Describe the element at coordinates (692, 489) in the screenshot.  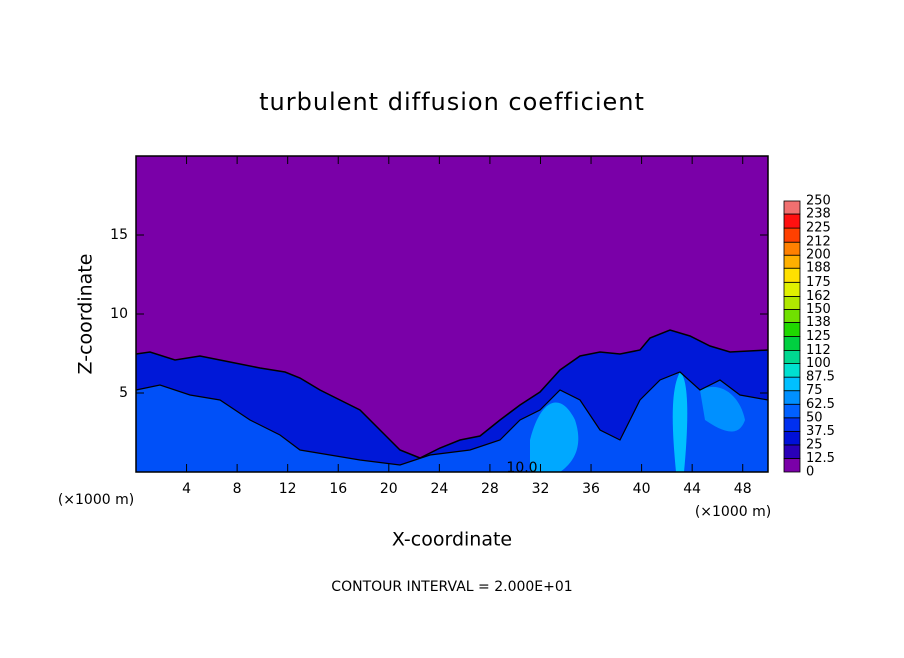
I see `x-tick-label: 44` at that location.